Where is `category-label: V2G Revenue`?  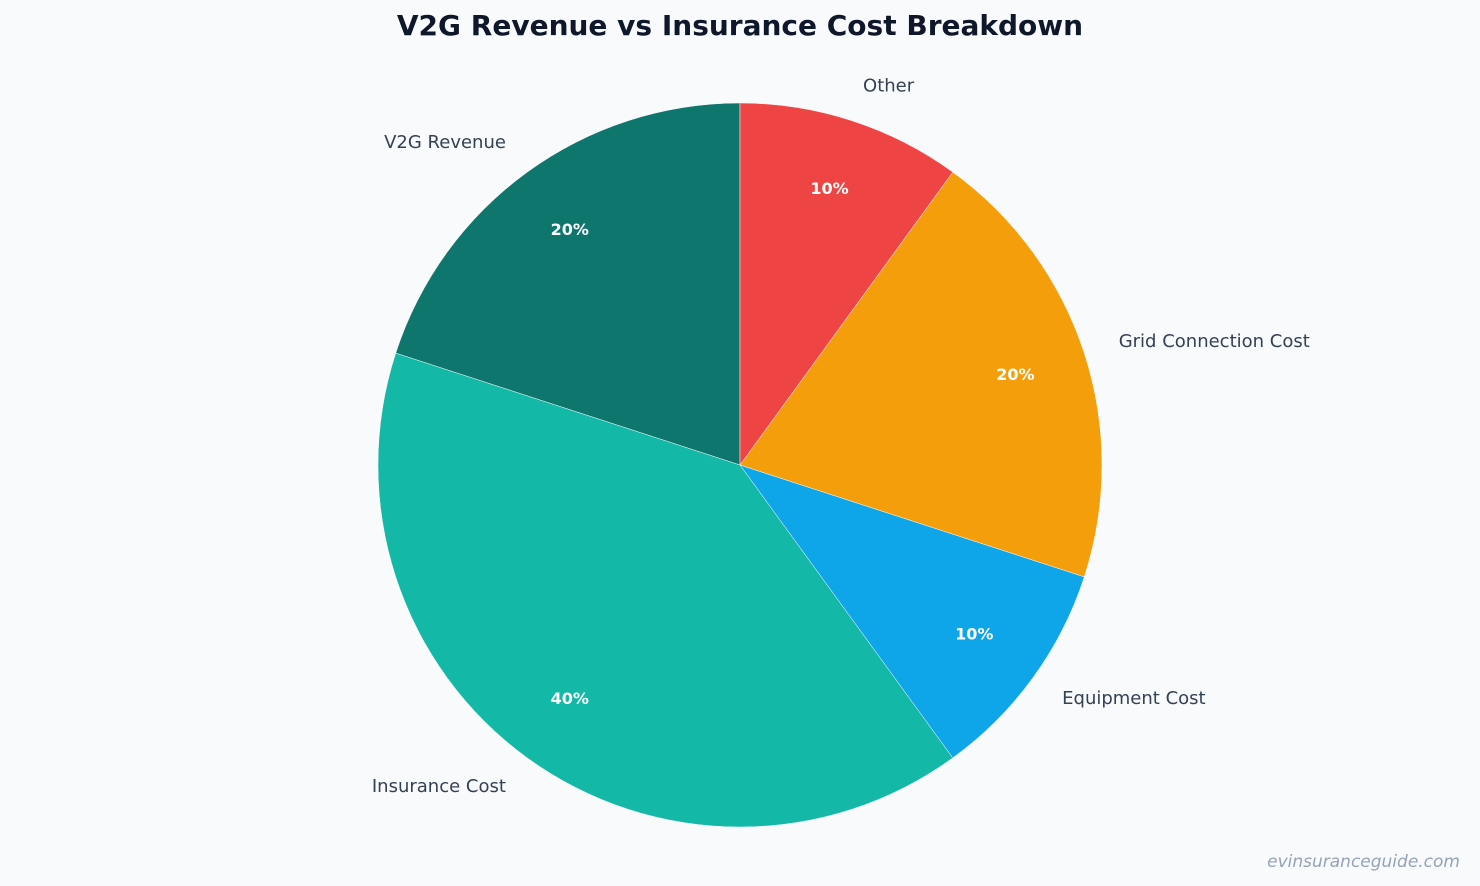
category-label: V2G Revenue is located at coordinates (445, 142).